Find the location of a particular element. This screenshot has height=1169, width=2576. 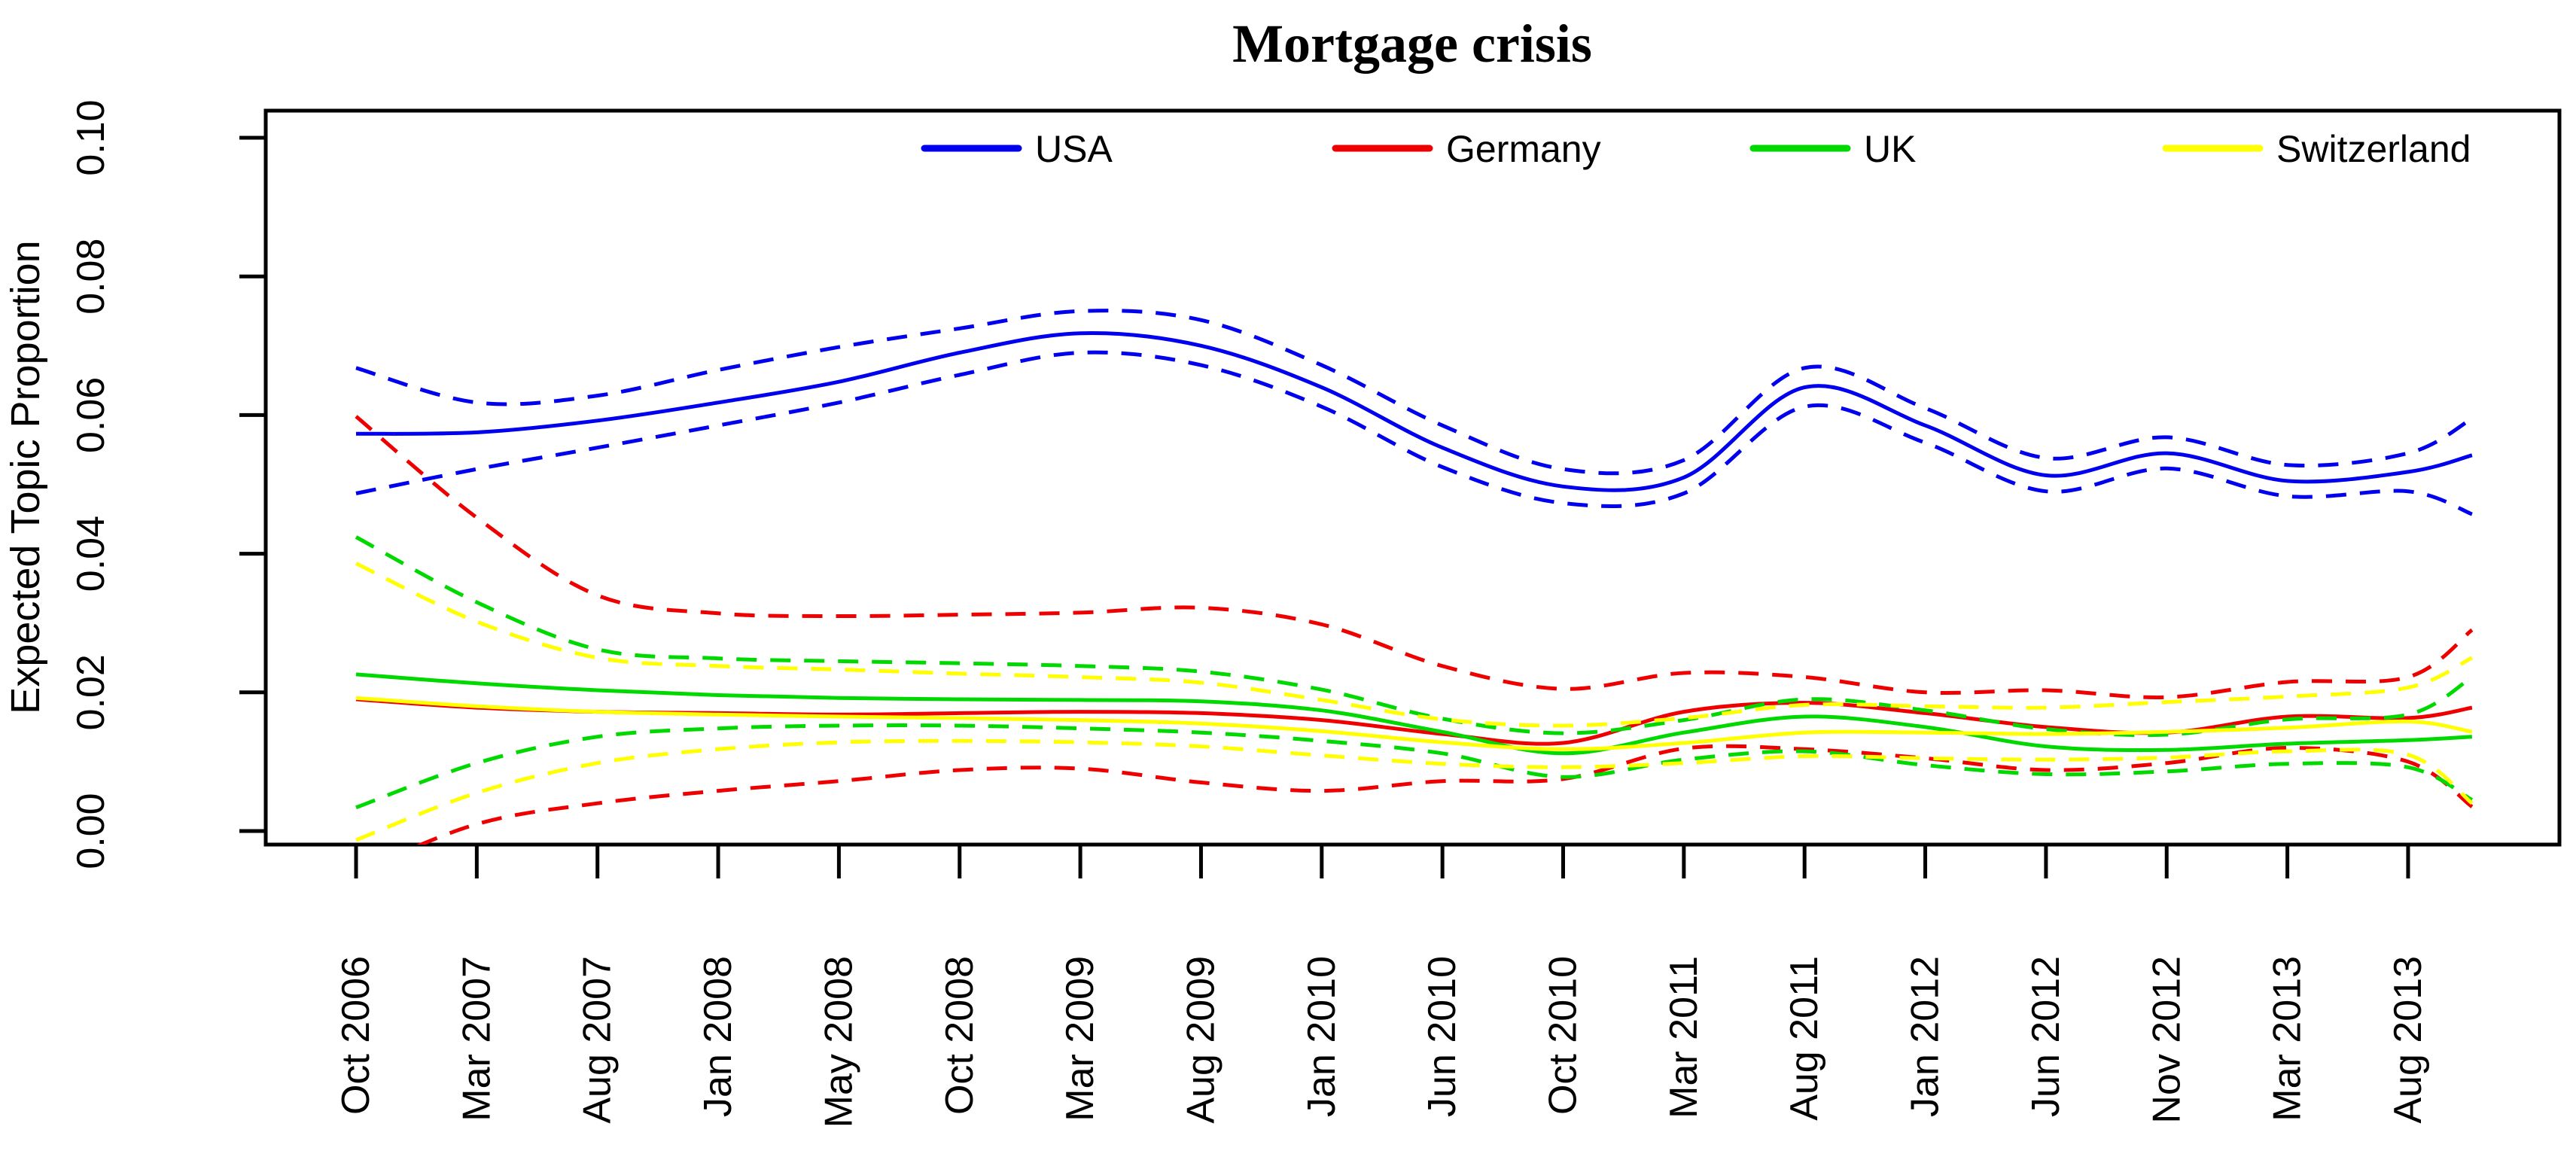

series-switzerland-lower-ci-line is located at coordinates (1414, 790).